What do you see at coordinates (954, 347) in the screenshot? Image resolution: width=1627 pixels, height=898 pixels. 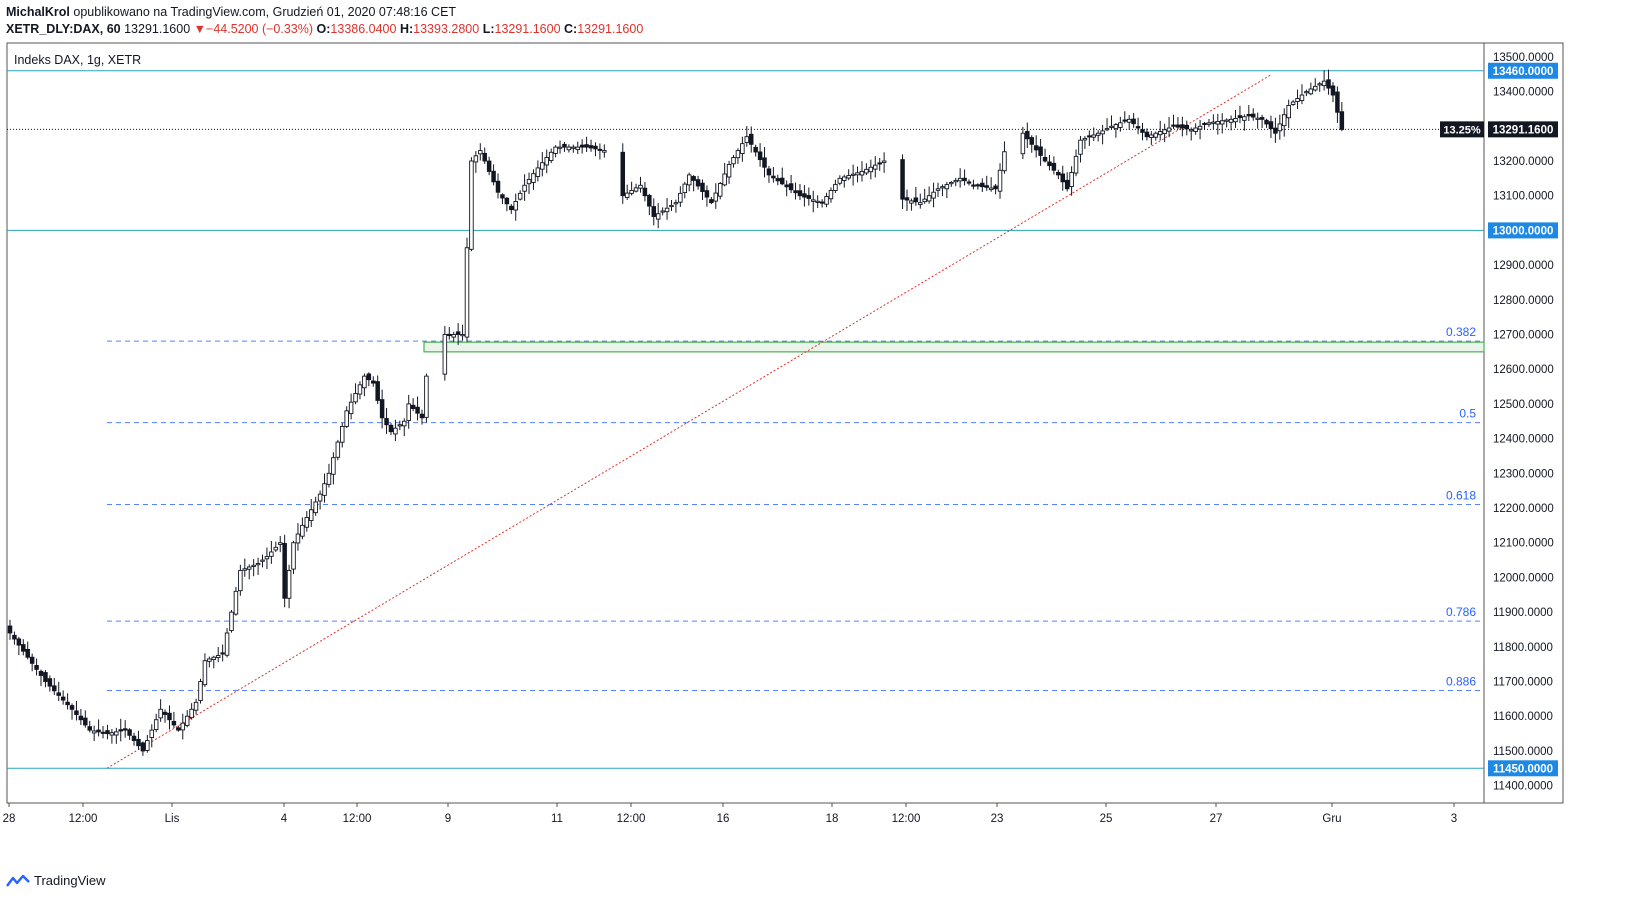 I see `support-zone` at bounding box center [954, 347].